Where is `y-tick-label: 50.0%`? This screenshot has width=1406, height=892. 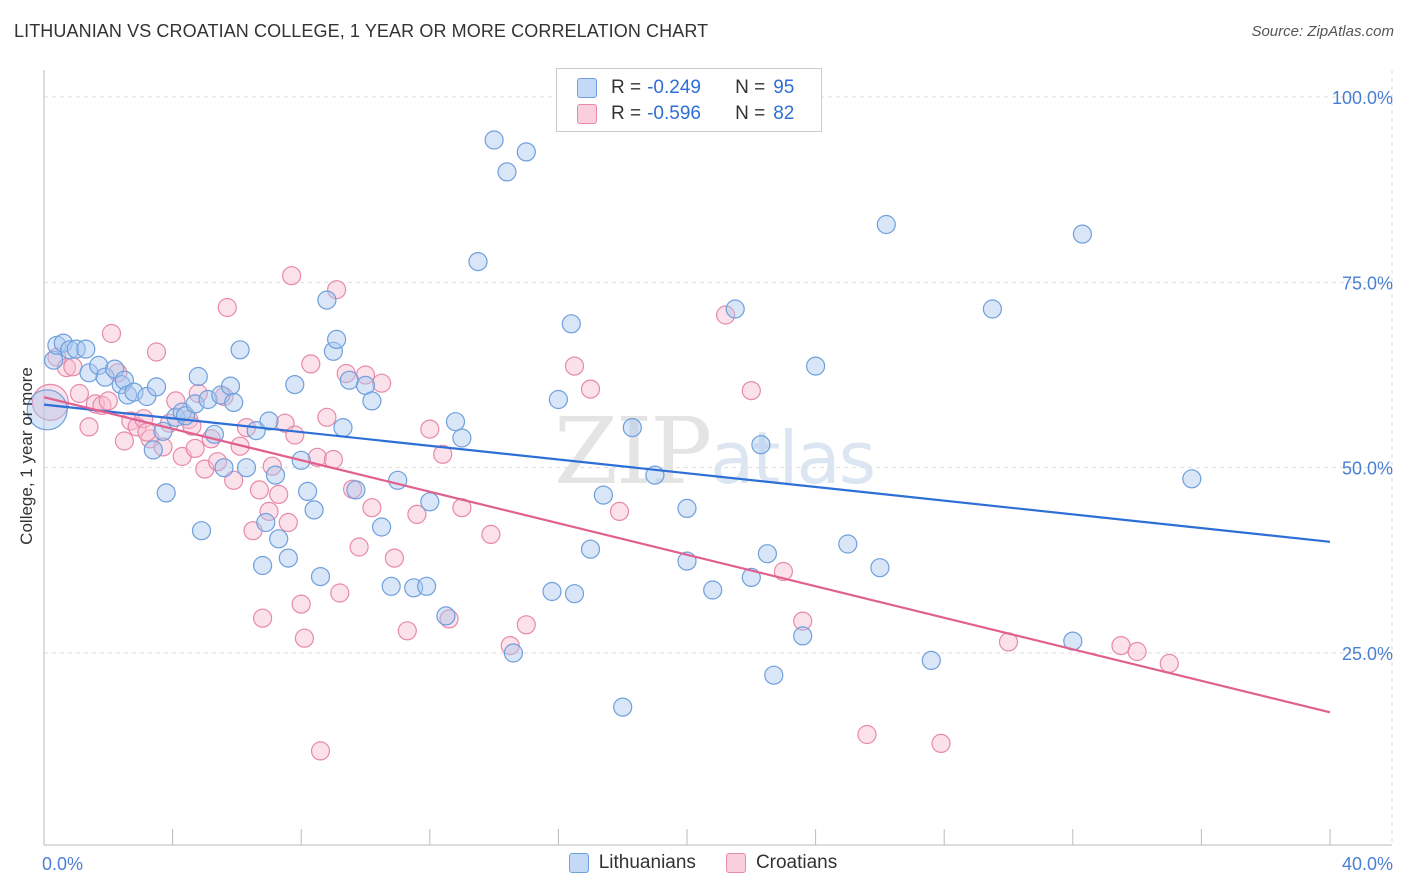
y-tick-label: 50.0% is located at coordinates (1367, 469).